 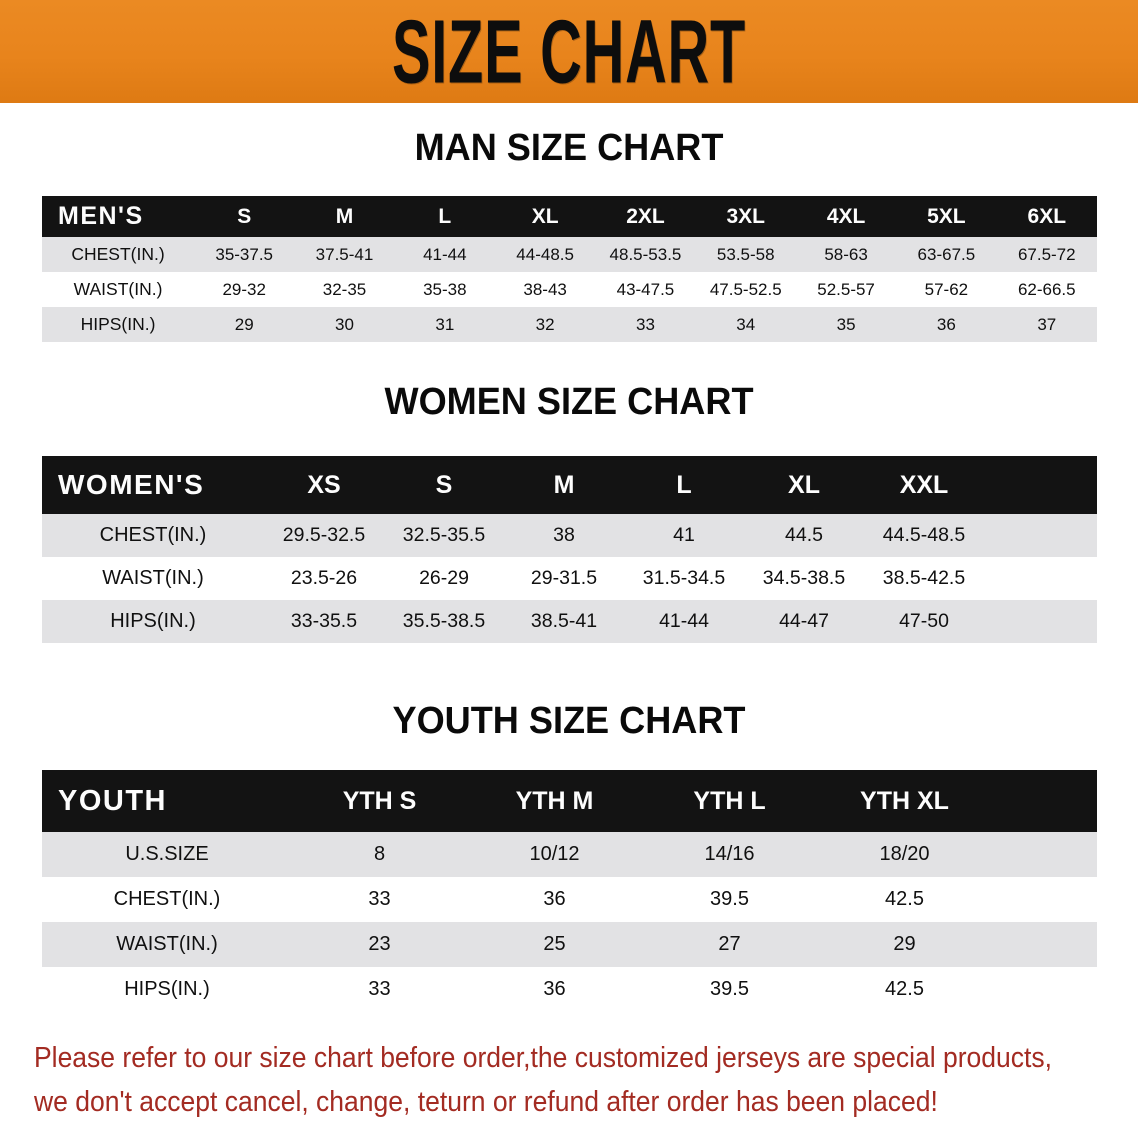 What do you see at coordinates (946, 216) in the screenshot?
I see `men-col-header-5xl: 5XL` at bounding box center [946, 216].